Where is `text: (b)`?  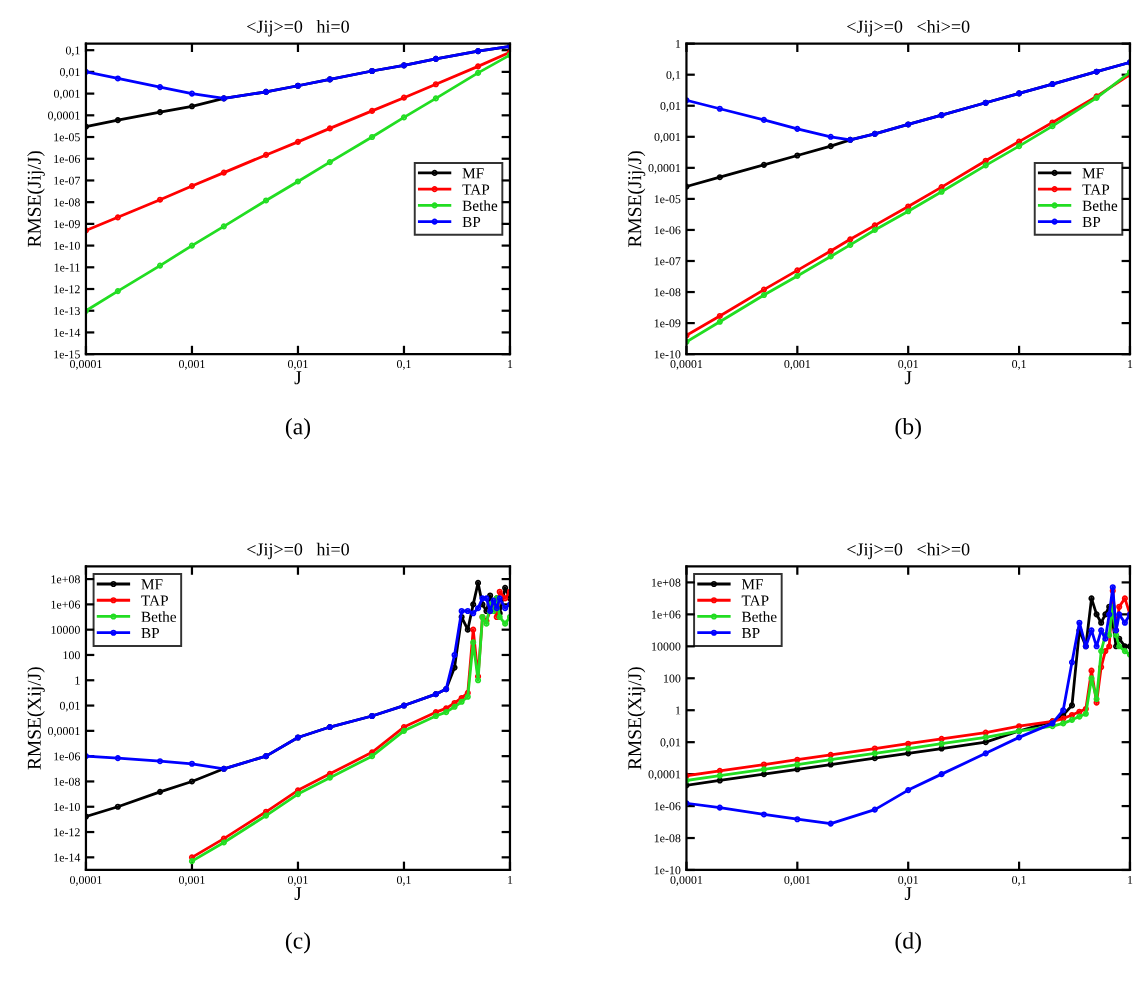 text: (b) is located at coordinates (908, 428).